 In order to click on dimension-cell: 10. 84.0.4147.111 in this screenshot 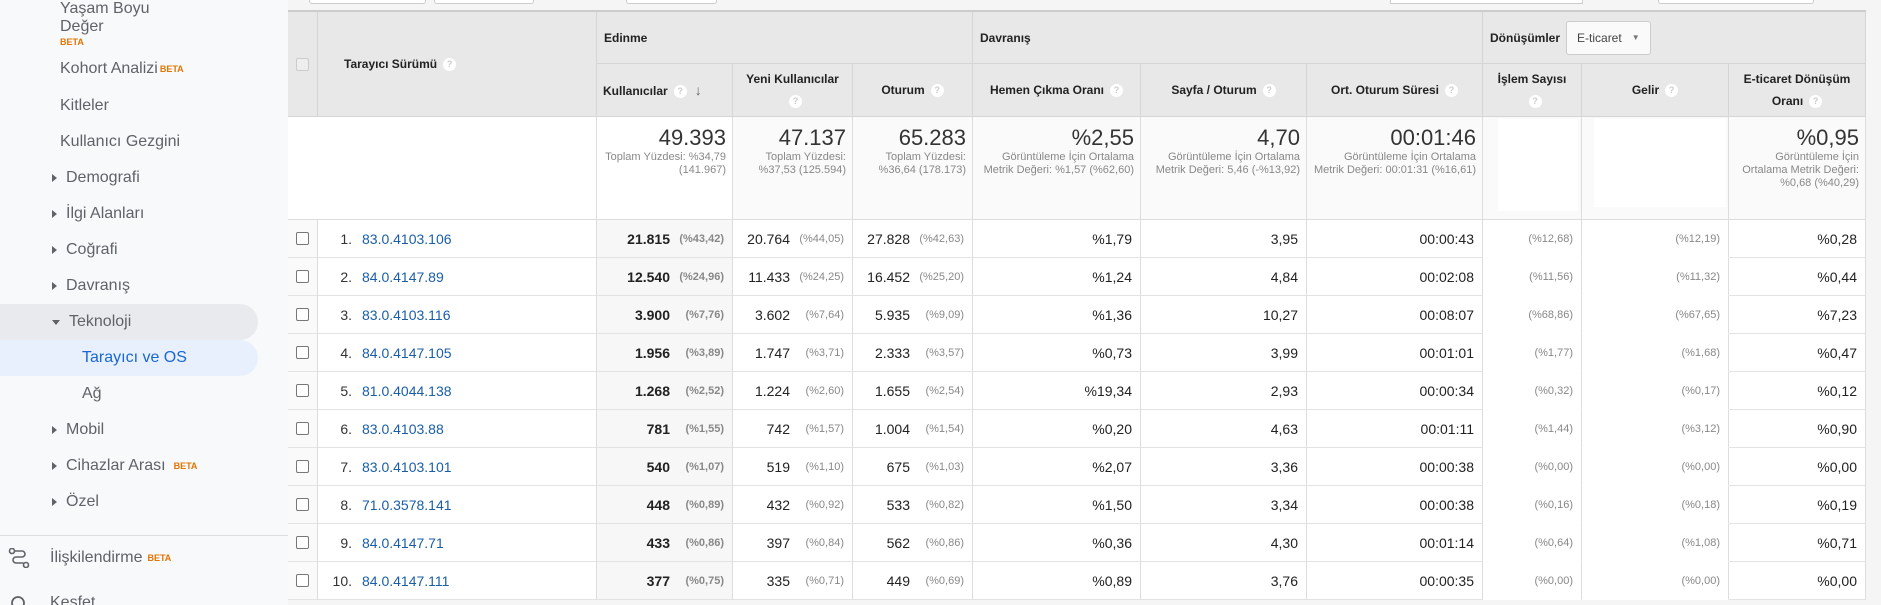, I will do `click(457, 581)`.